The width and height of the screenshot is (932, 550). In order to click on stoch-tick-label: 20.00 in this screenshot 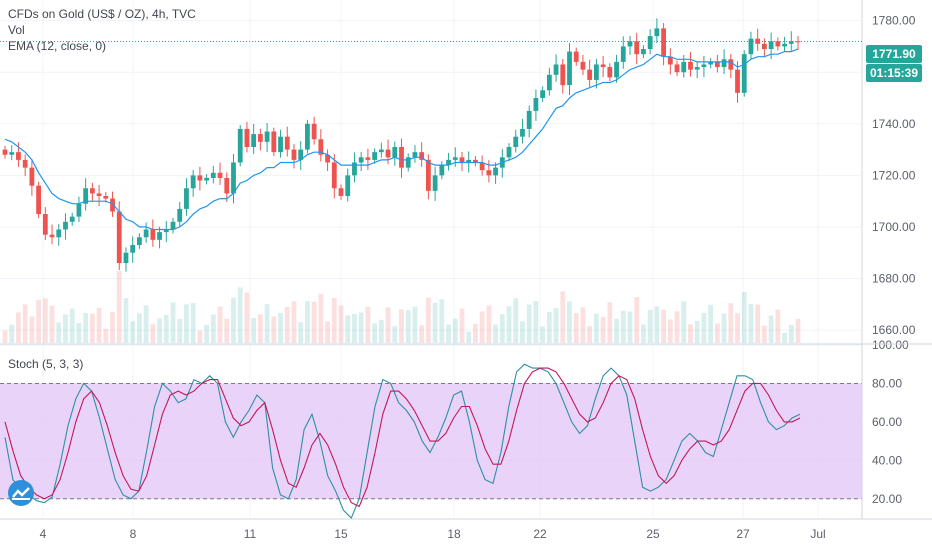, I will do `click(887, 499)`.